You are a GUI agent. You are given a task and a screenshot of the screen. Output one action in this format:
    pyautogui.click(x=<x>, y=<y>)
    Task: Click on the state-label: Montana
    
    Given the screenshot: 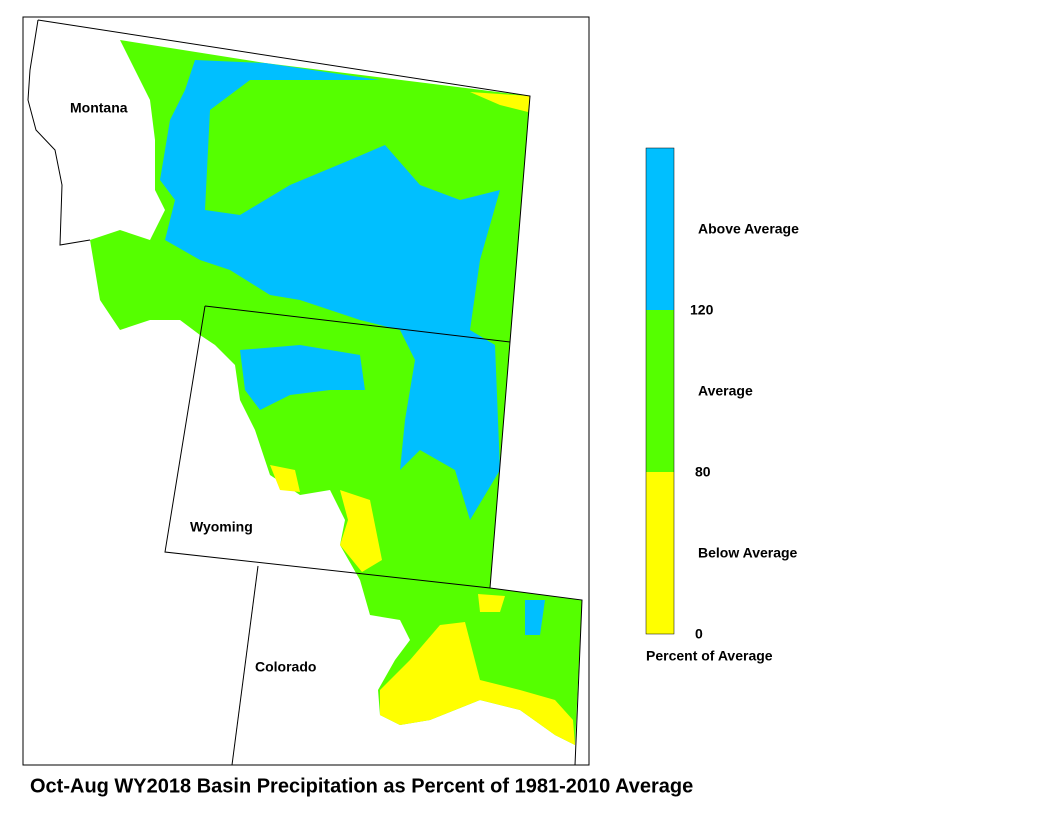 What is the action you would take?
    pyautogui.click(x=99, y=108)
    